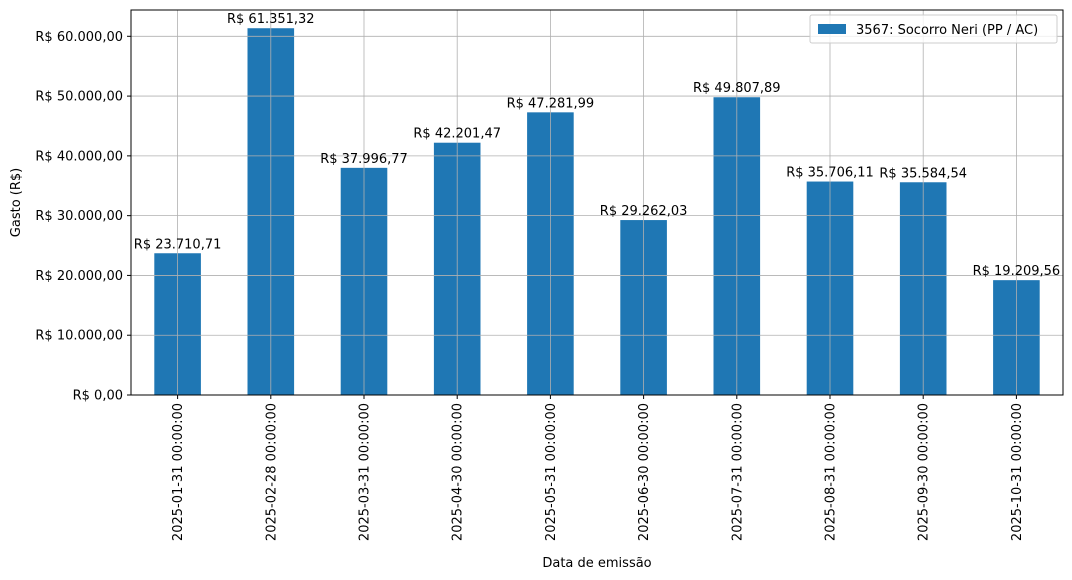  I want to click on x-tick-label: 2025-10-31 00:00:00, so click(1017, 472).